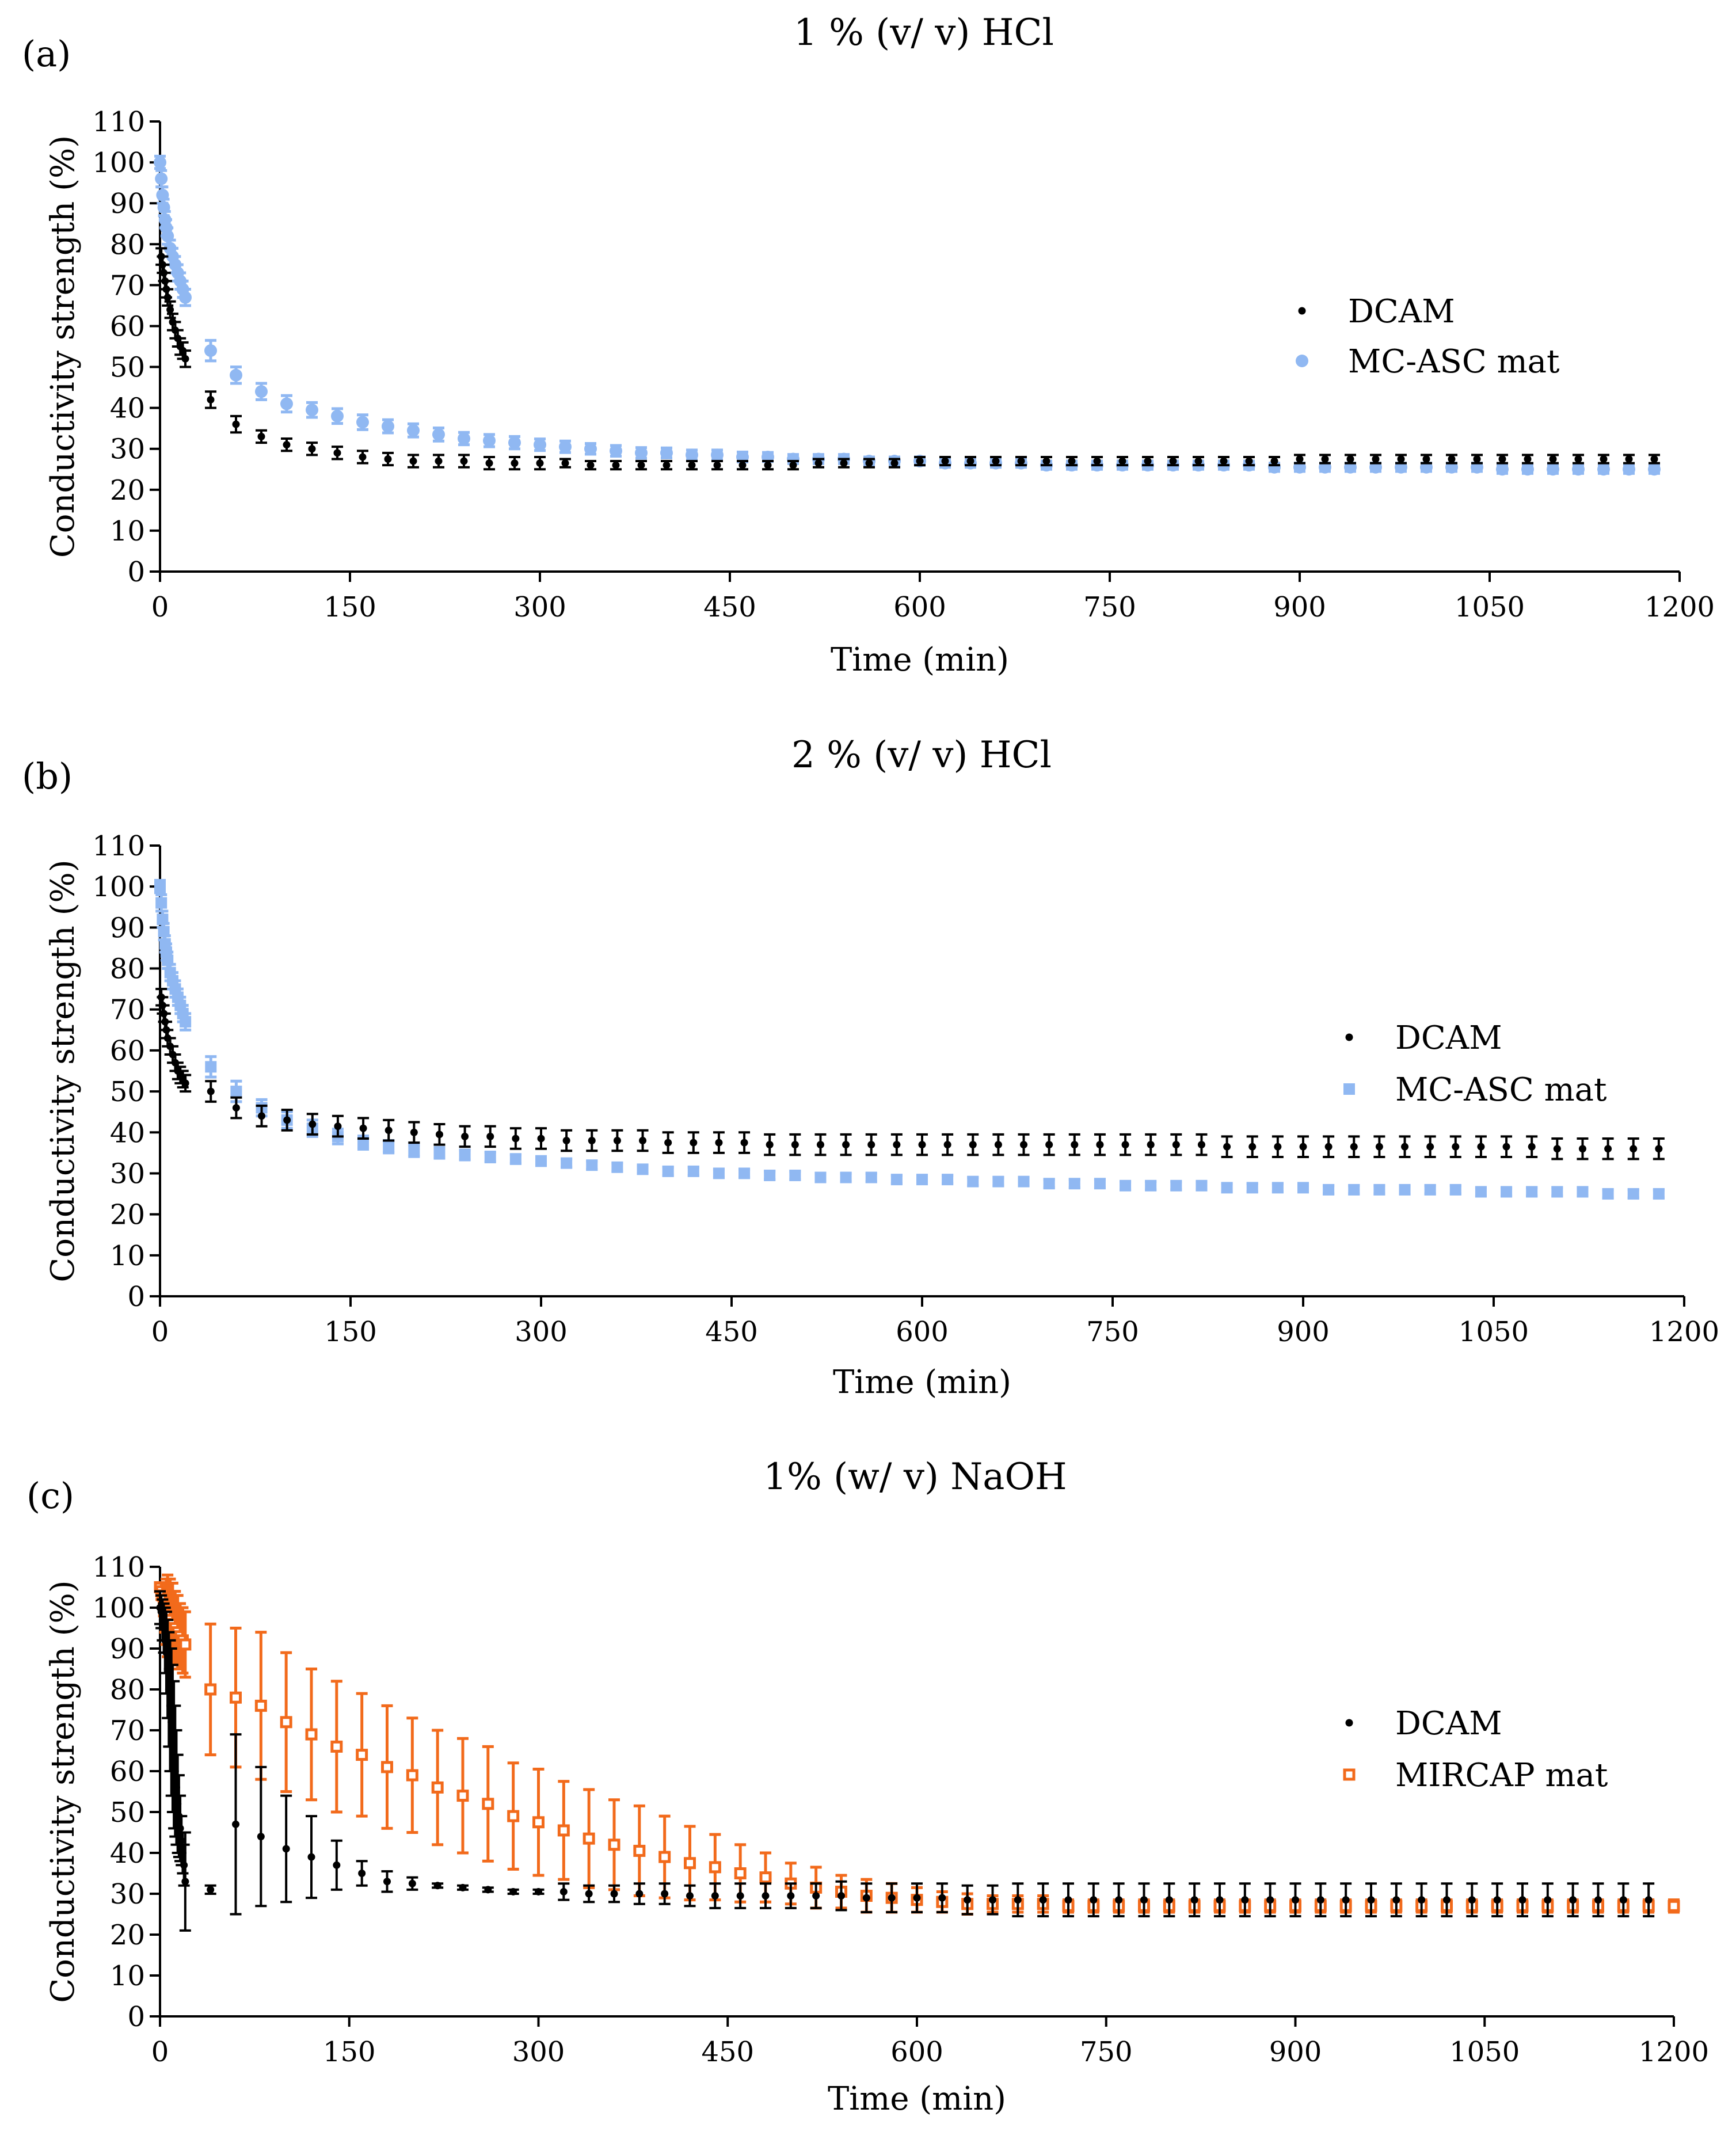 This screenshot has width=1736, height=2143. I want to click on x-tick-label: 0, so click(160, 607).